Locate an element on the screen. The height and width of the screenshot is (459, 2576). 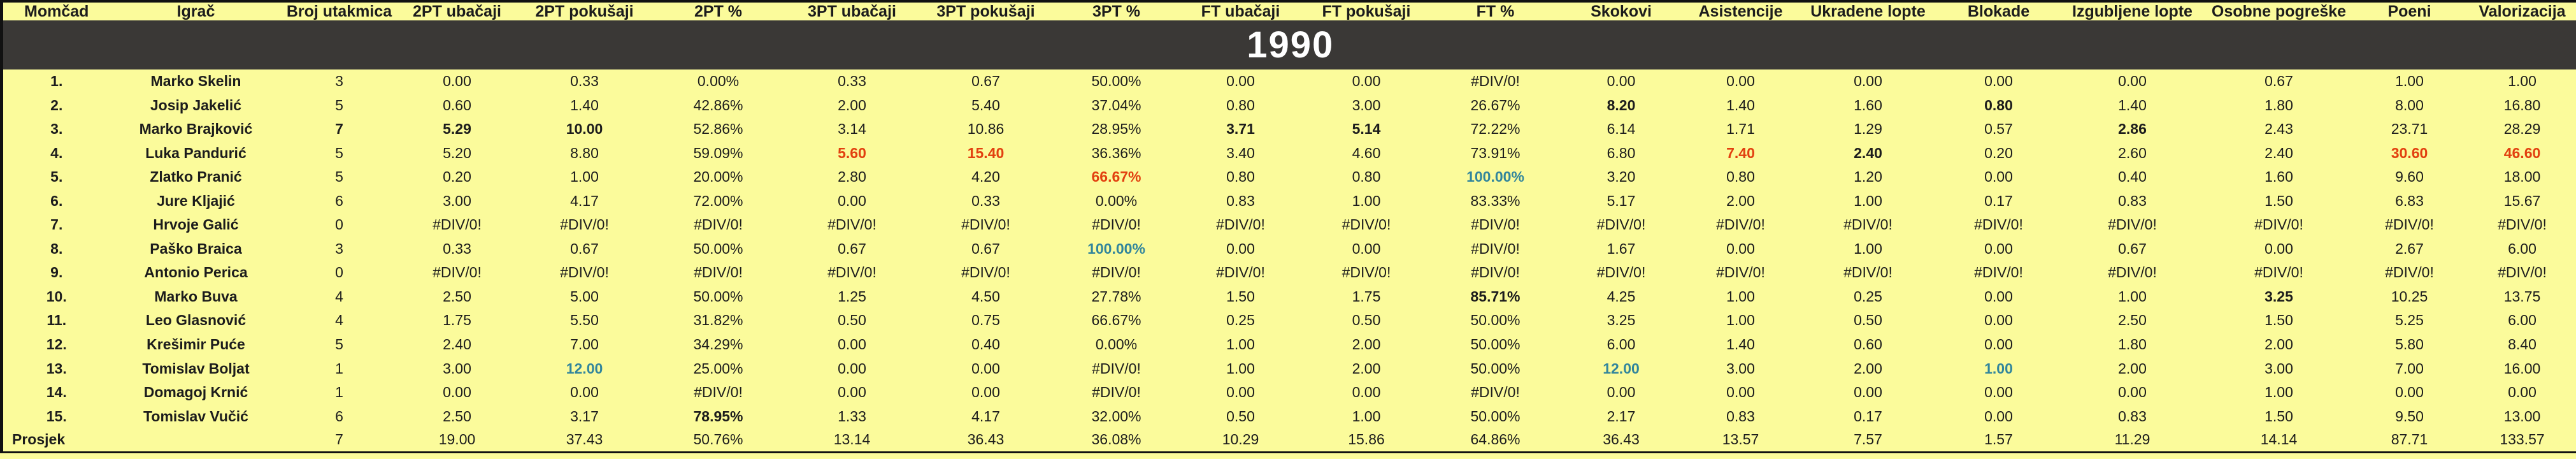
stat-cell: 0.60 is located at coordinates (1868, 344).